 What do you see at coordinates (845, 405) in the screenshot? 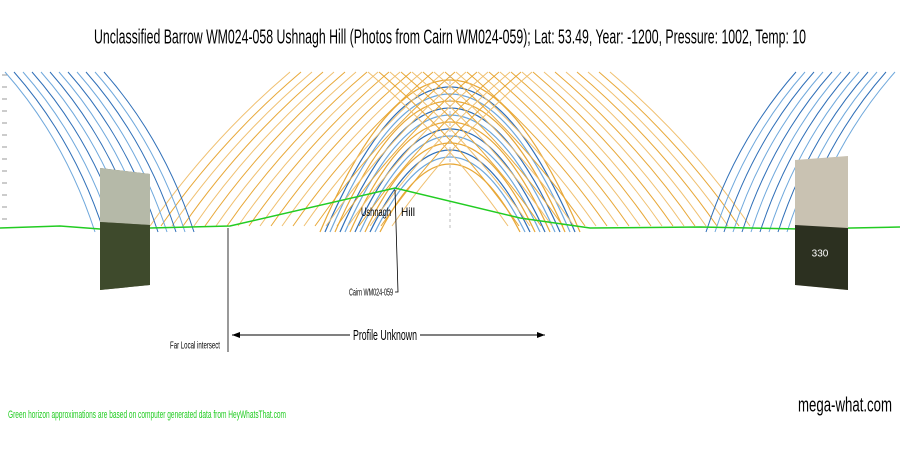
I see `site-label: mega-what.com` at bounding box center [845, 405].